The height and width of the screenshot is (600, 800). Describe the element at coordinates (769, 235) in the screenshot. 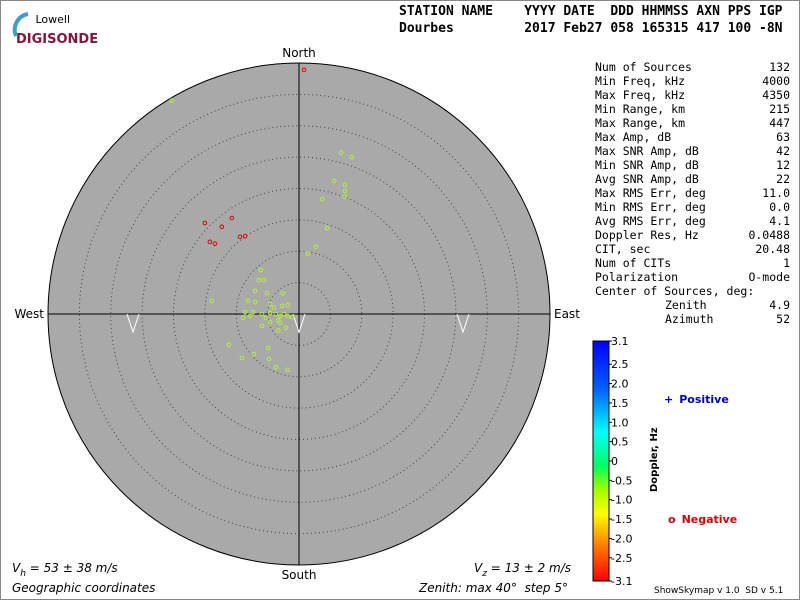

I see `stat-value: 0.0488` at that location.